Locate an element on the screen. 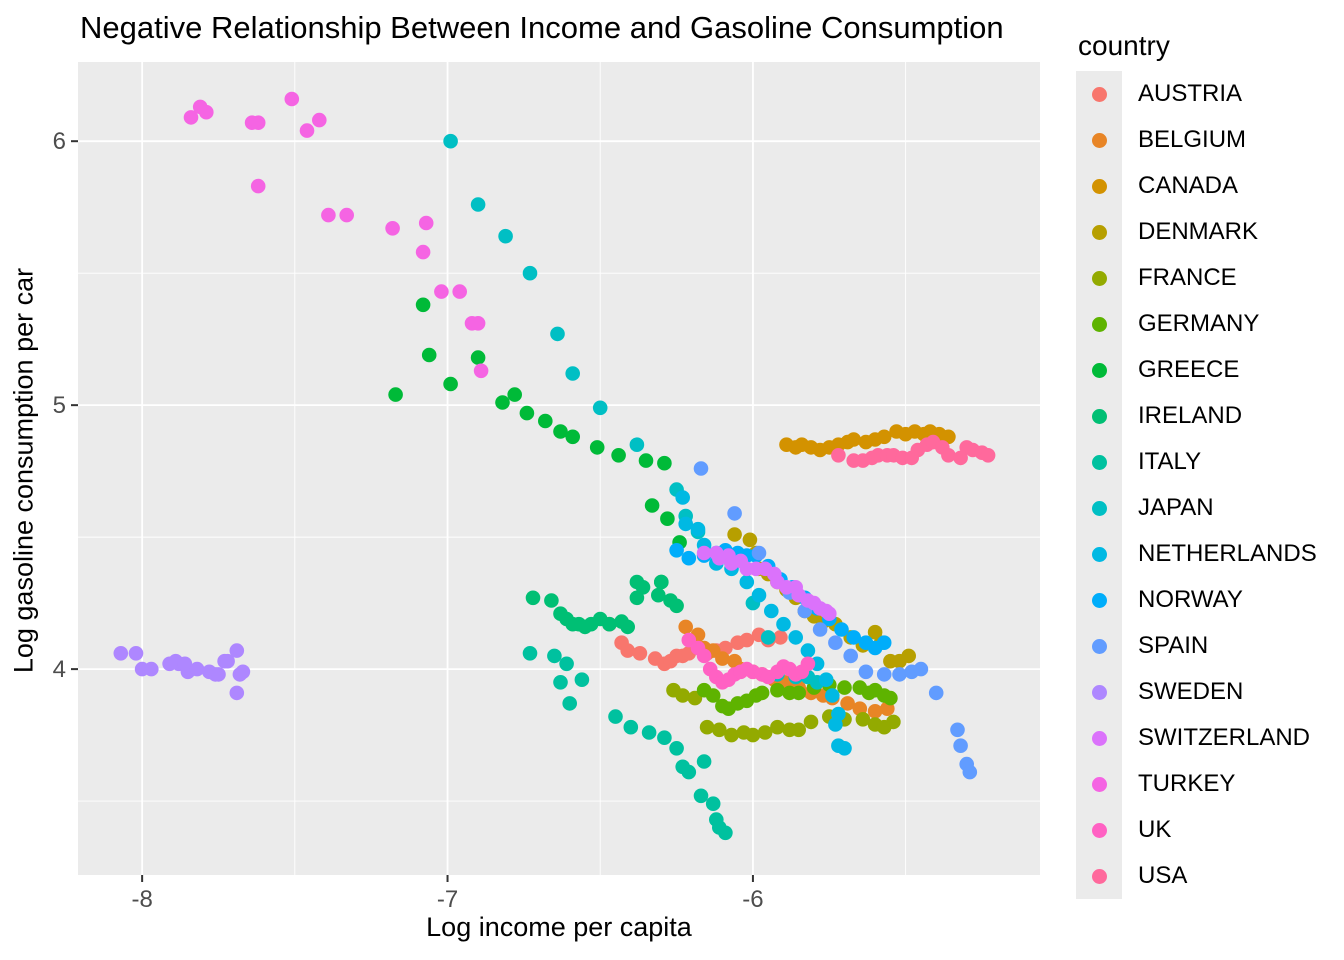 This screenshot has height=960, width=1344. y-tick-label: 5 is located at coordinates (59, 405).